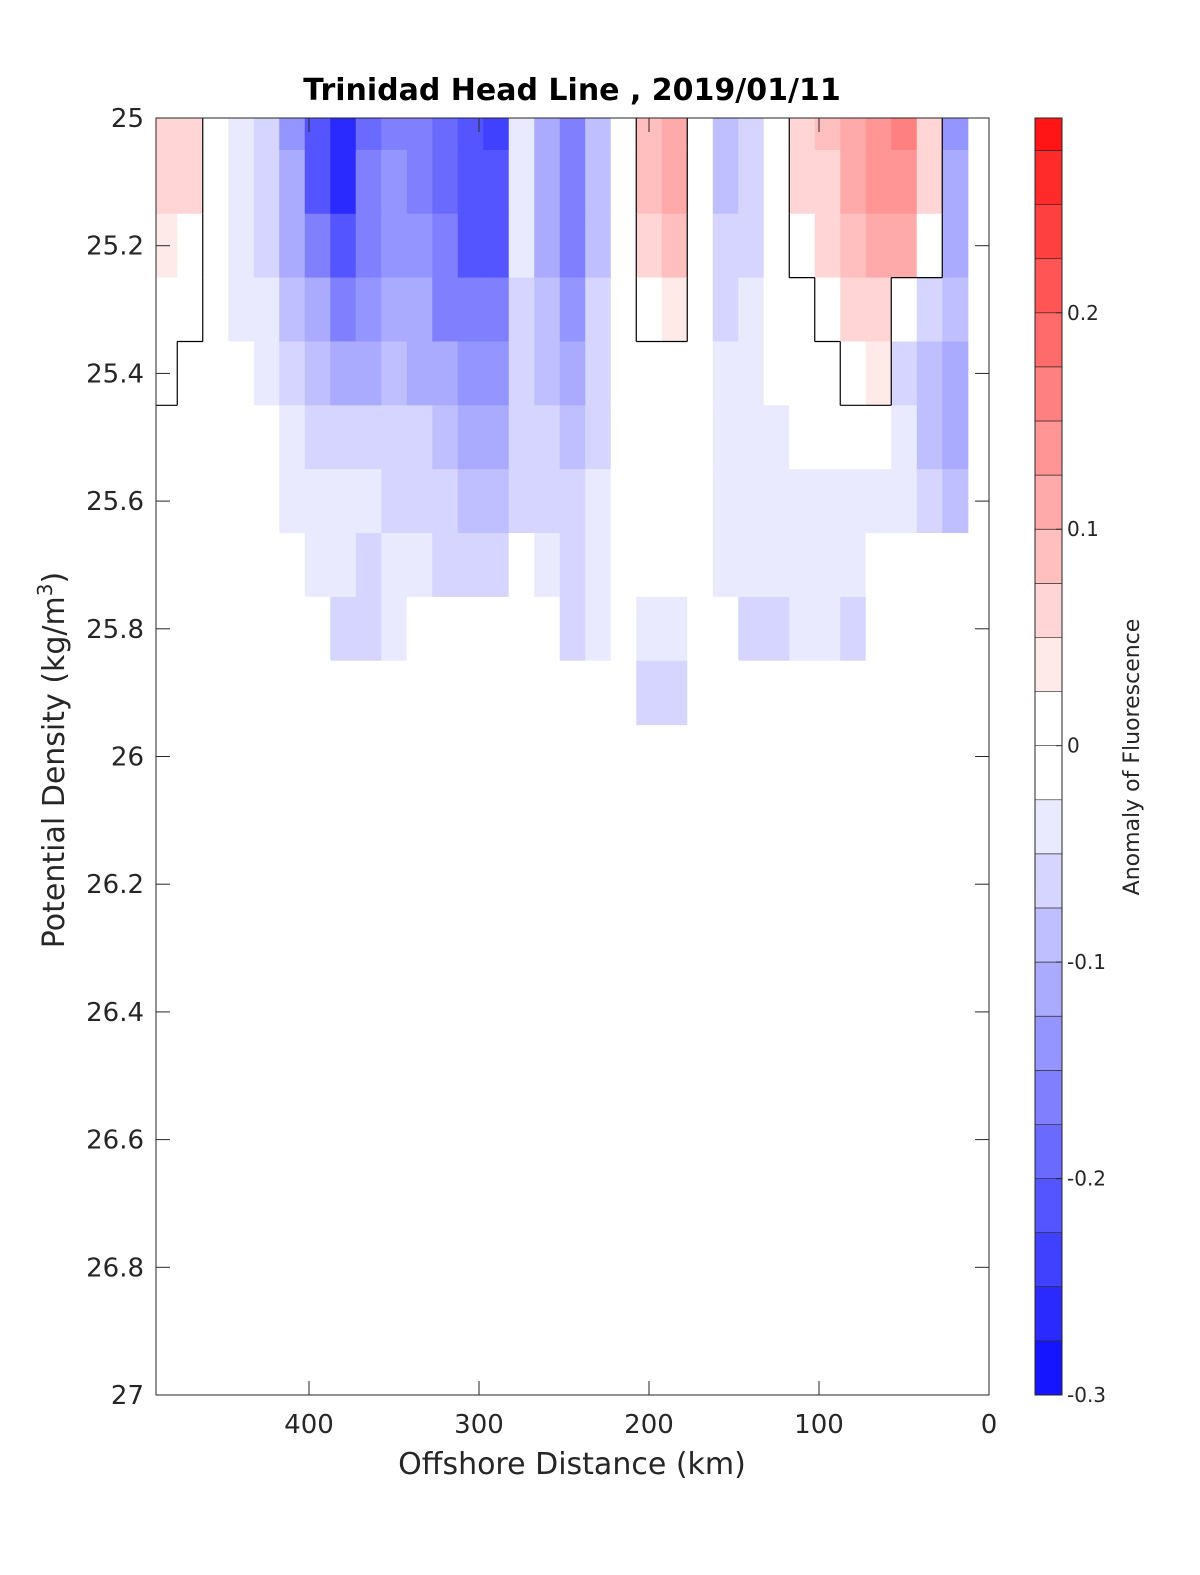 The width and height of the screenshot is (1200, 1575). I want to click on colorbar, so click(1048, 756).